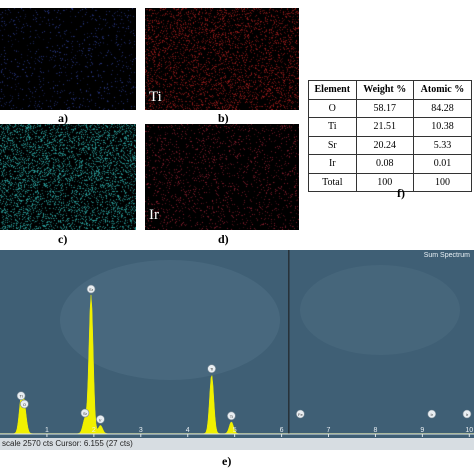 The image size is (474, 474). What do you see at coordinates (442, 127) in the screenshot?
I see `table-cell: 10.38` at bounding box center [442, 127].